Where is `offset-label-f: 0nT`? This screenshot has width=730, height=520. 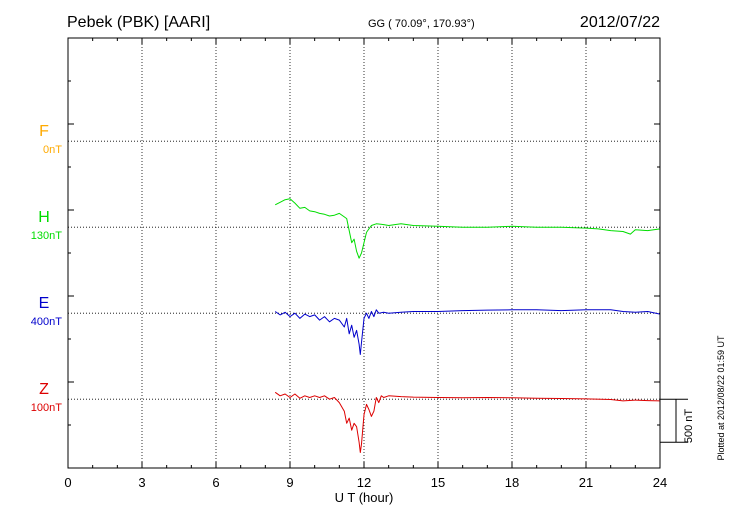 offset-label-f: 0nT is located at coordinates (52, 150).